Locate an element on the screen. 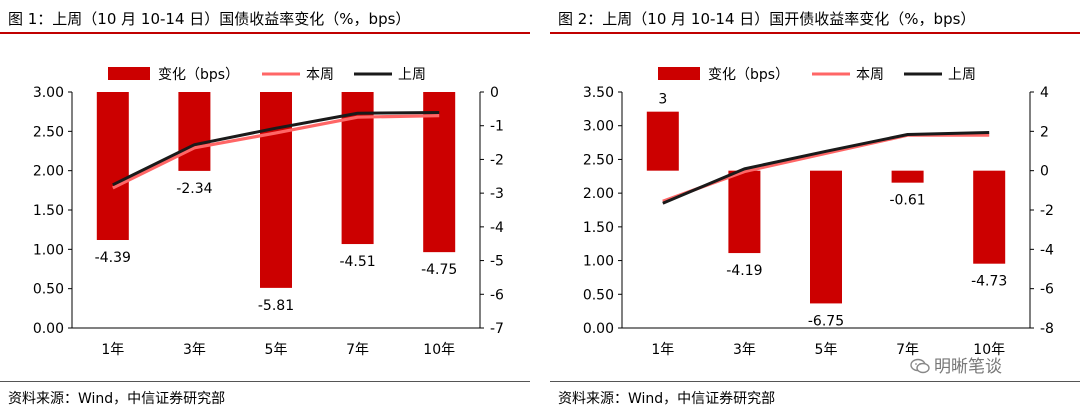  bar-data-label: -5.81 is located at coordinates (276, 306).